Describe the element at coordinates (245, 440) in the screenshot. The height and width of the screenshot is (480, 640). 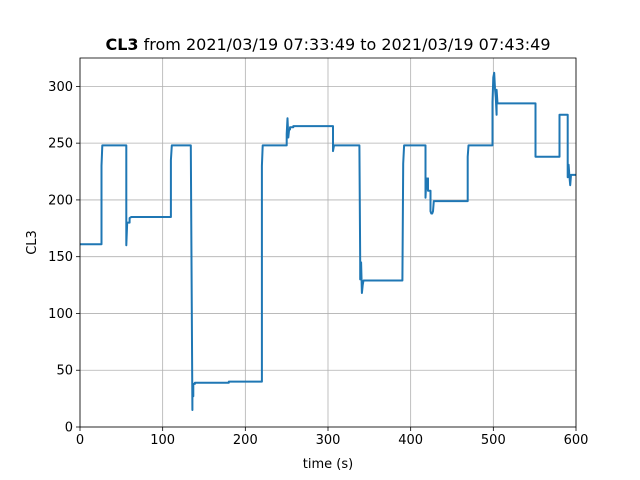
I see `x-tick-label: 200` at that location.